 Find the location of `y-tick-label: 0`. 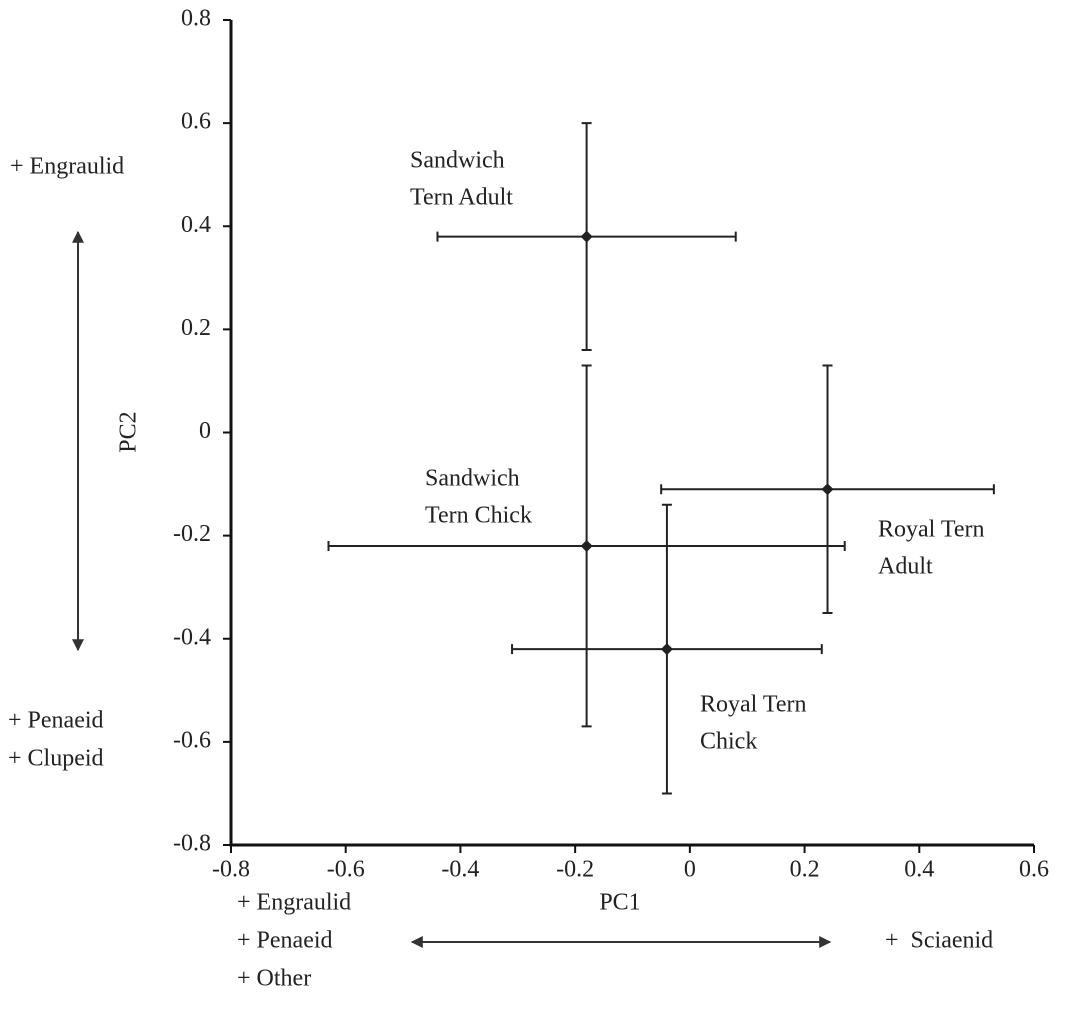

y-tick-label: 0 is located at coordinates (205, 431).